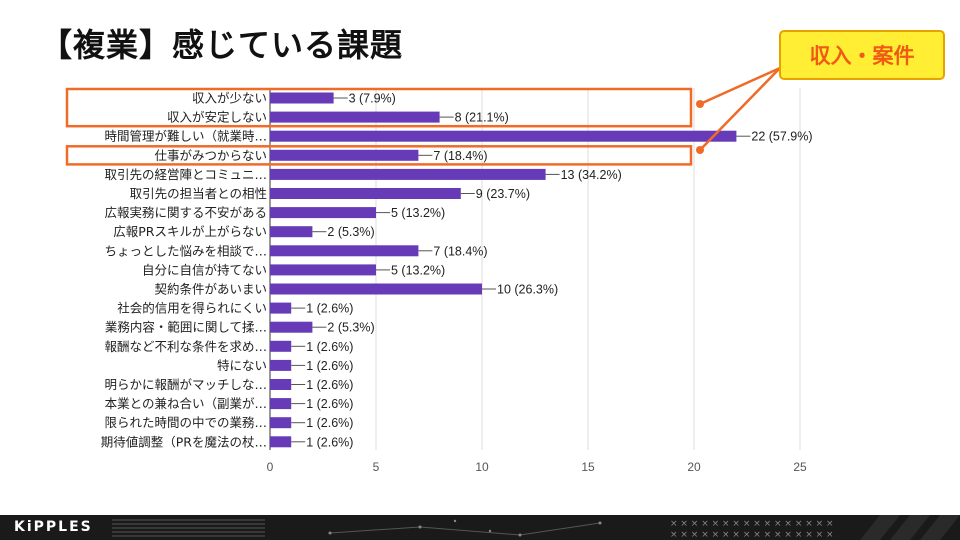 The height and width of the screenshot is (540, 960). I want to click on x-tick-label: 10, so click(482, 467).